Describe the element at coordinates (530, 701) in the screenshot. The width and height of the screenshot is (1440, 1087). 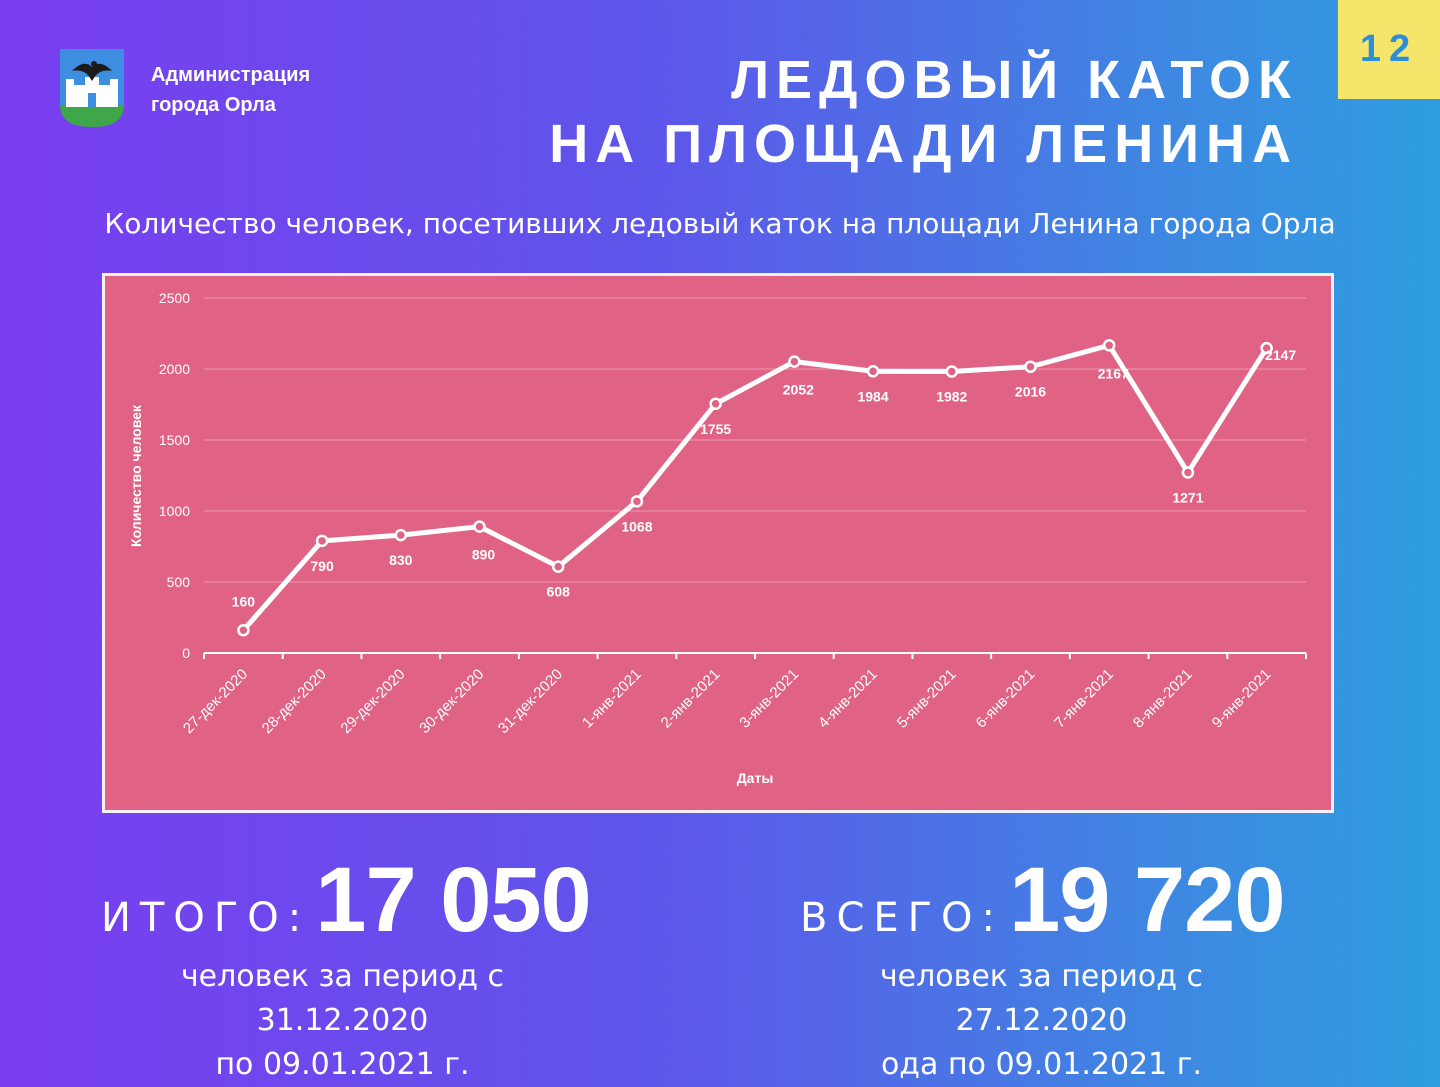
I see `x-tick-label: 31-дек-2020` at that location.